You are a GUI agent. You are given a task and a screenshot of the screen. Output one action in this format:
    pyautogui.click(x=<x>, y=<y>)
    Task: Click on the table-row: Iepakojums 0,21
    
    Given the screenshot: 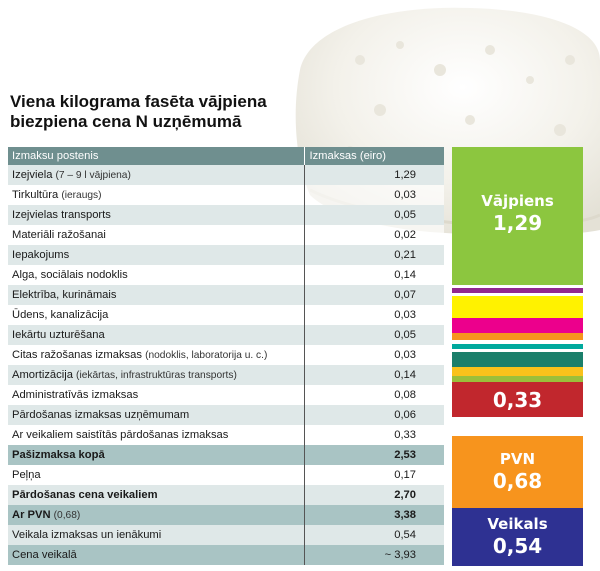 What is the action you would take?
    pyautogui.click(x=226, y=255)
    